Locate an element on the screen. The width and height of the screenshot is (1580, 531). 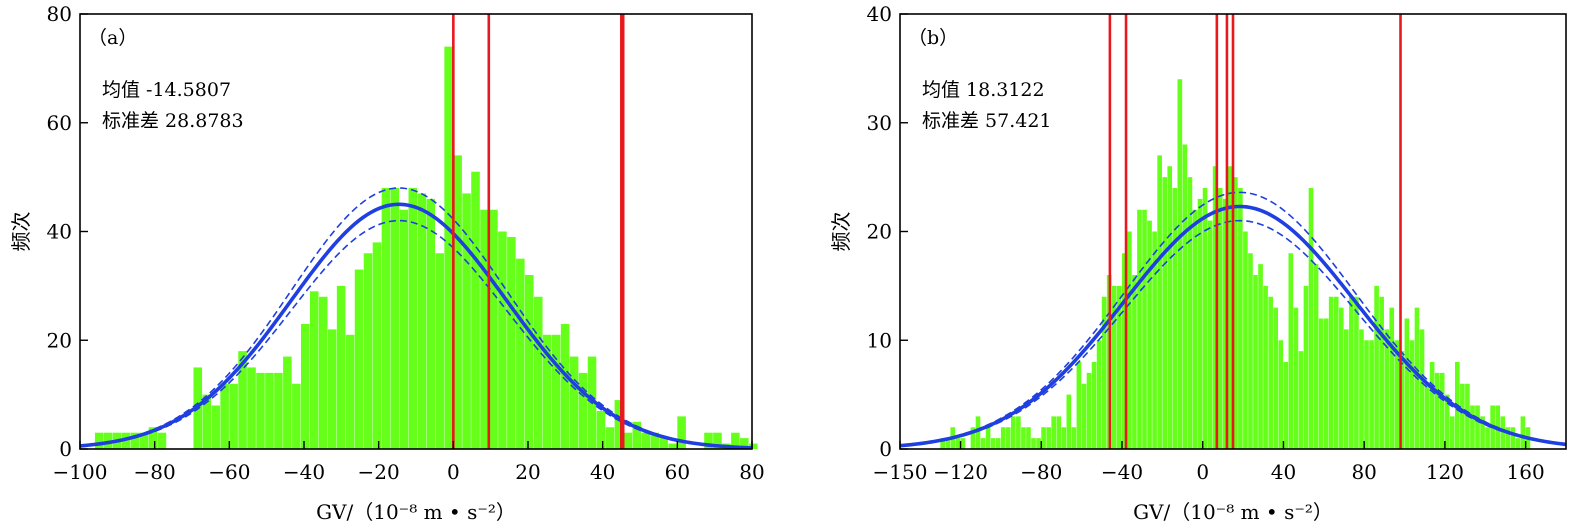
panel-b-y-tick-label: 10 is located at coordinates (879, 340).